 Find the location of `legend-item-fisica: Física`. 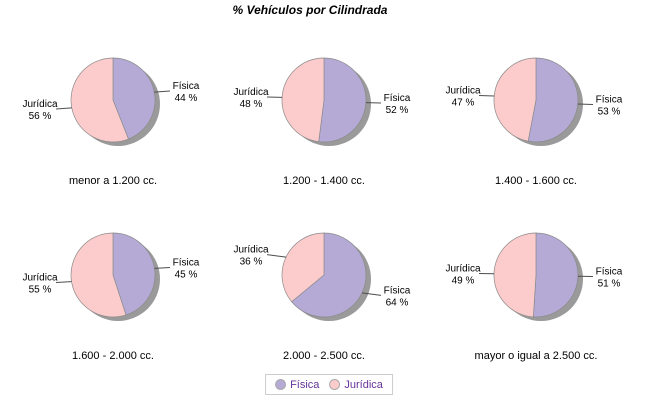

legend-item-fisica: Física is located at coordinates (297, 385).